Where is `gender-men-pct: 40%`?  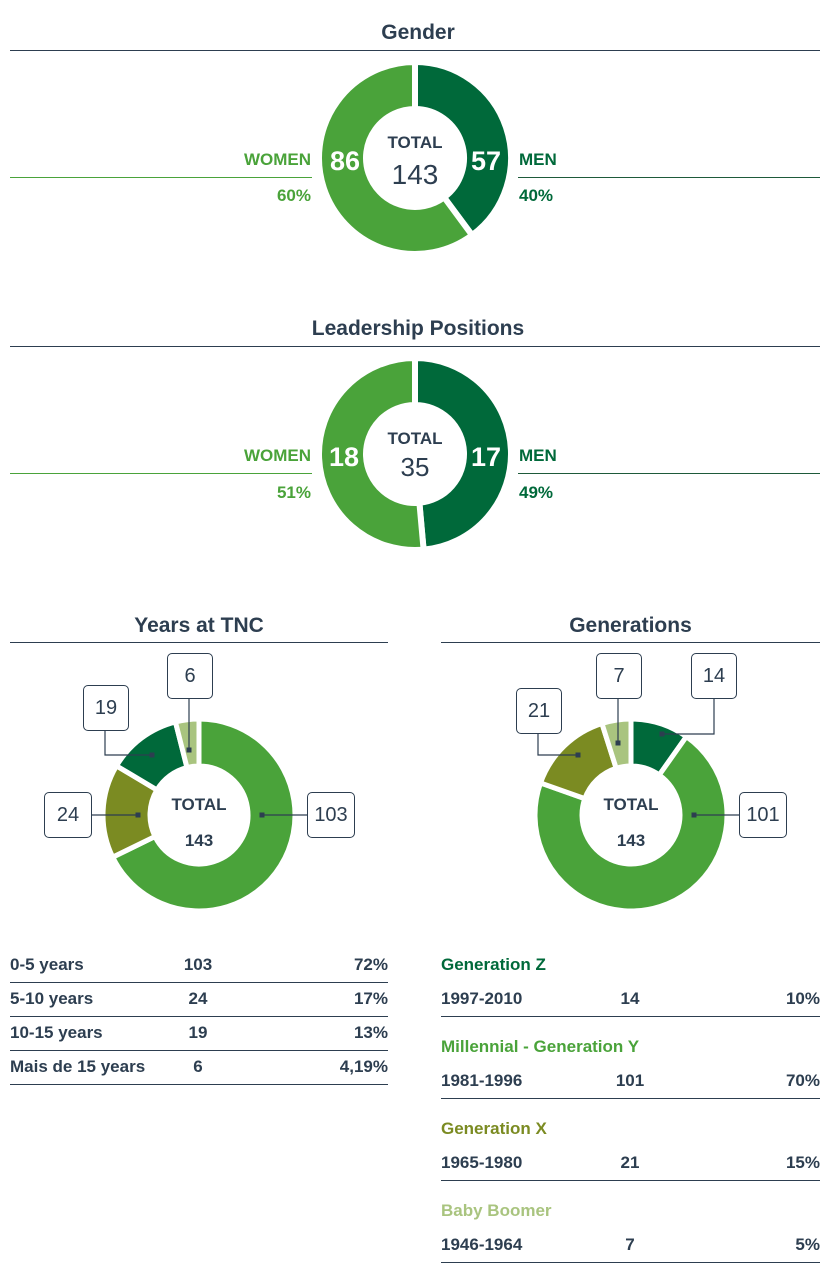
gender-men-pct: 40% is located at coordinates (536, 195).